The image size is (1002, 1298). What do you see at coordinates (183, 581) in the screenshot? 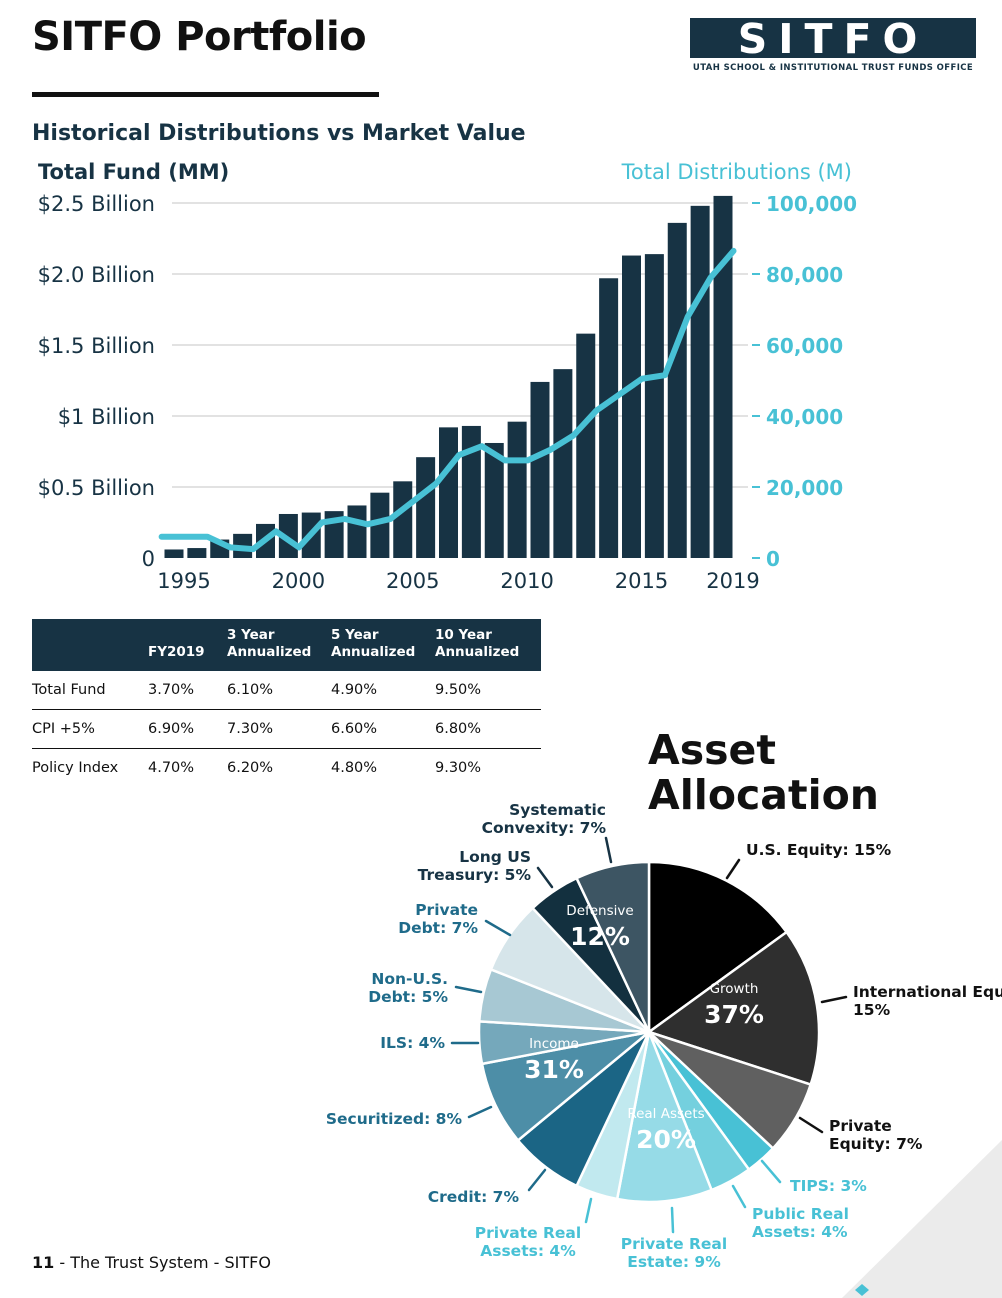
I see `x-axis-tick-label: 1995` at bounding box center [183, 581].